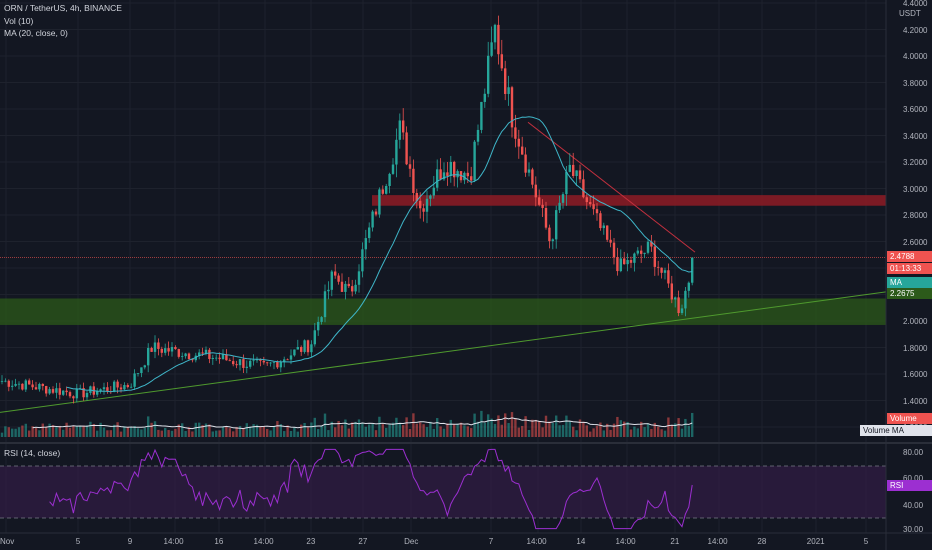 This screenshot has width=932, height=550. Describe the element at coordinates (32, 453) in the screenshot. I see `rsi-legend: RSI (14, close)` at that location.